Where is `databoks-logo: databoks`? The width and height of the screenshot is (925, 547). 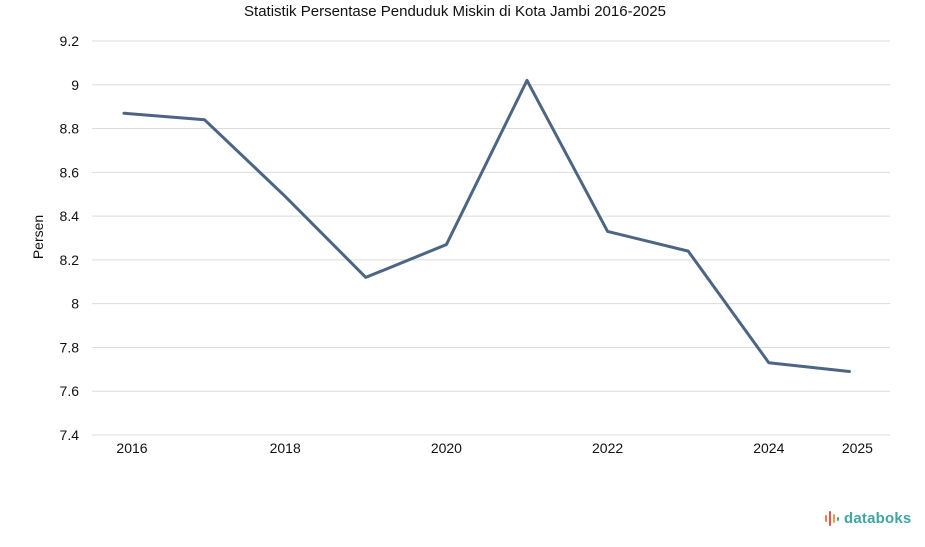 databoks-logo: databoks is located at coordinates (867, 518).